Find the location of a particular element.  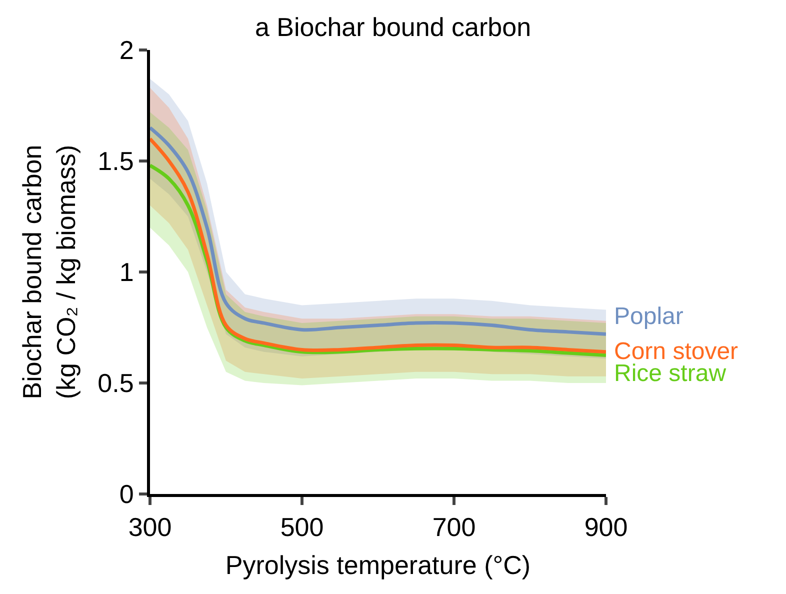

y-tick-label: 1 is located at coordinates (126, 272).